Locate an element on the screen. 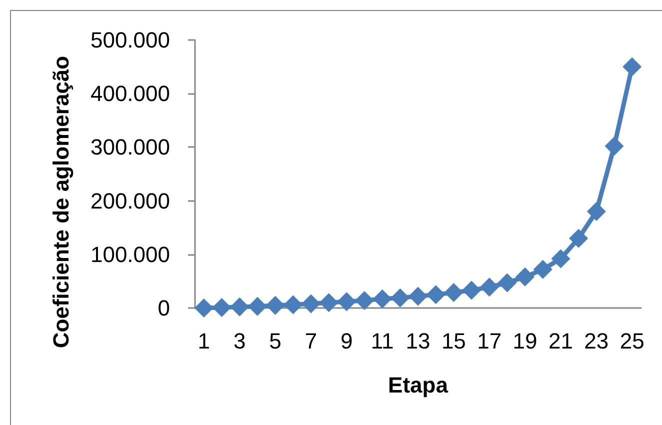 This screenshot has height=425, width=662. x-tick-label: 15 is located at coordinates (453, 341).